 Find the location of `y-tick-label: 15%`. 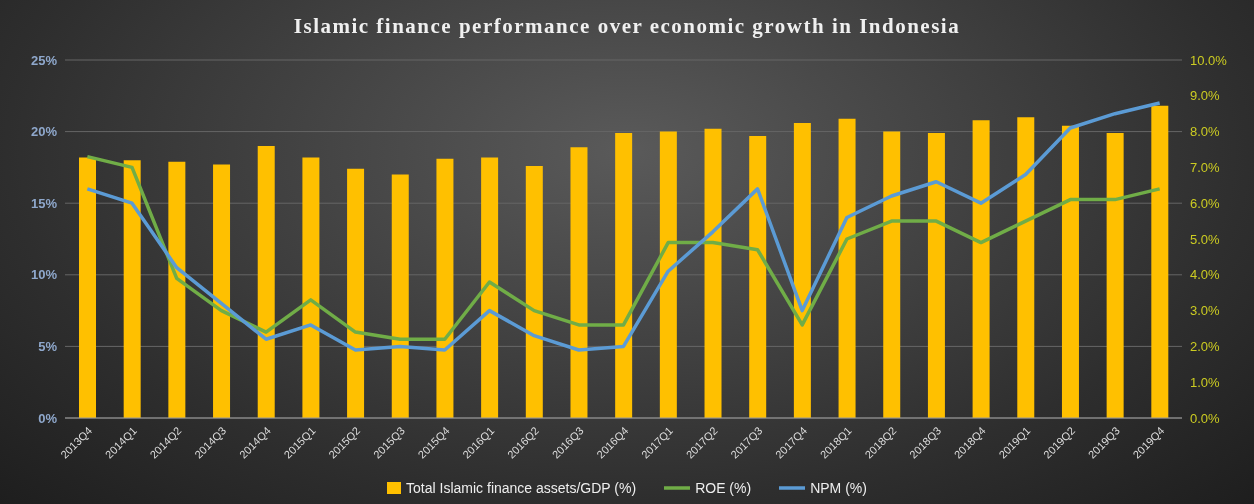

y-tick-label: 15% is located at coordinates (44, 203).